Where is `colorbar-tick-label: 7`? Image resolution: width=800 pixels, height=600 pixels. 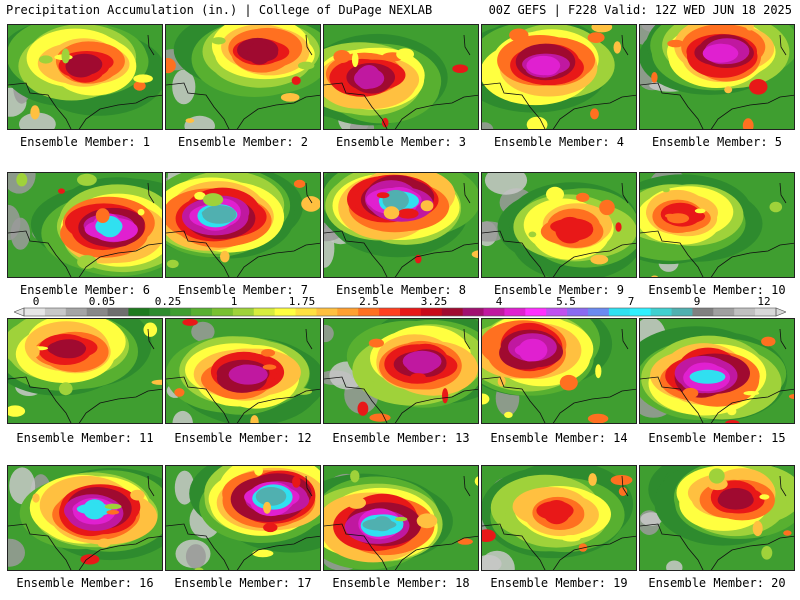 colorbar-tick-label: 7 is located at coordinates (631, 301).